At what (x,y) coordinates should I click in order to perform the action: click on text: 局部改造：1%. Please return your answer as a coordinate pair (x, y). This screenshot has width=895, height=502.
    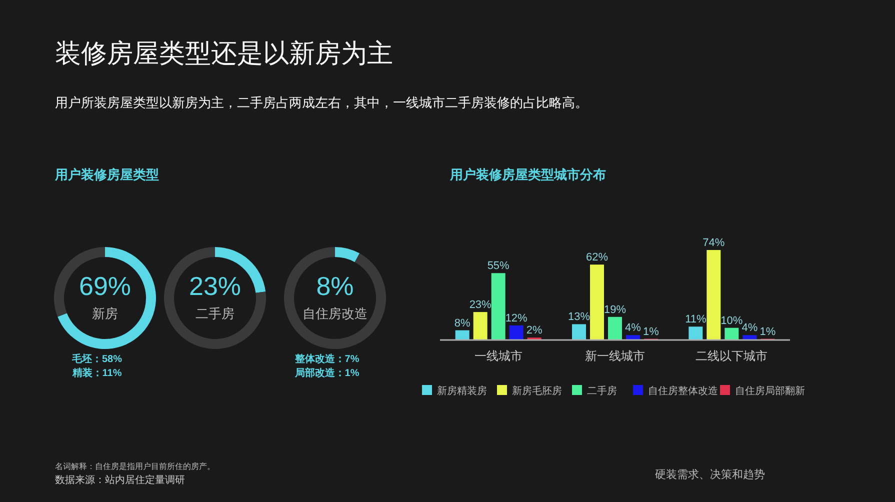
    Looking at the image, I should click on (327, 373).